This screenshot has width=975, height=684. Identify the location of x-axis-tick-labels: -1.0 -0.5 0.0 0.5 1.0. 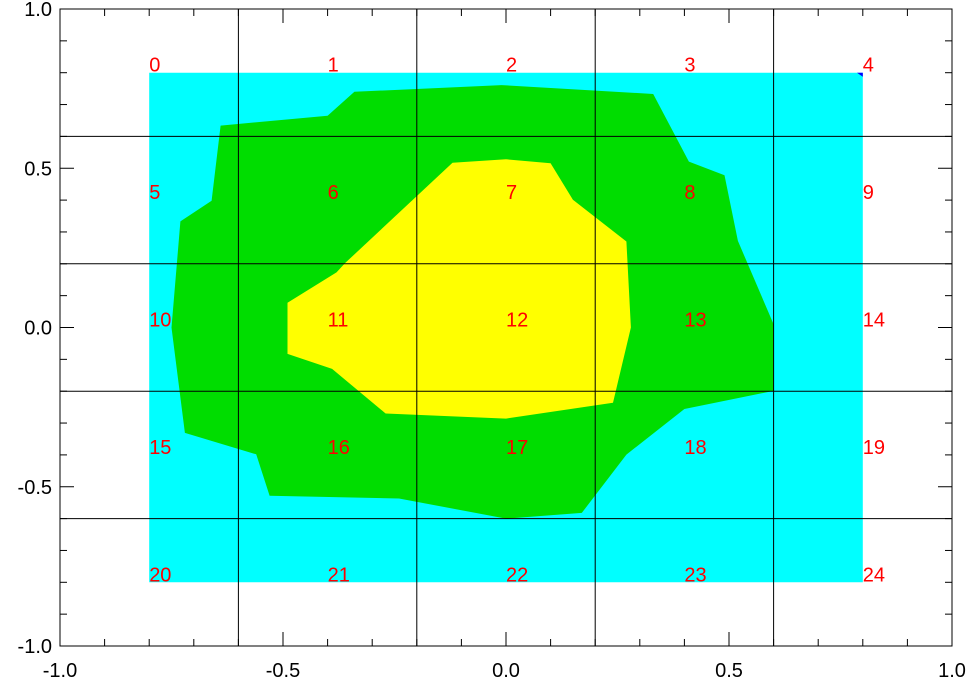
(504, 671).